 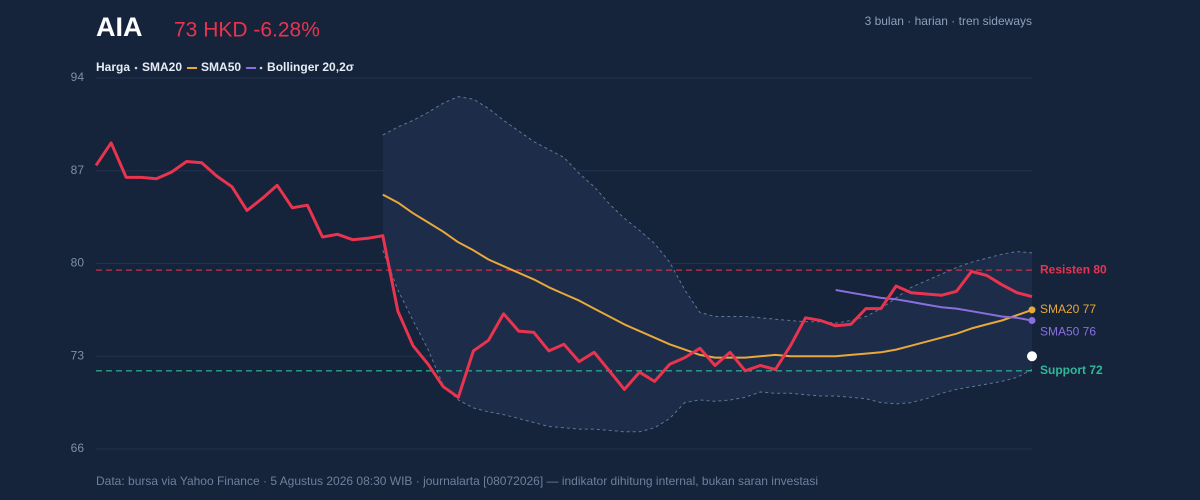 What do you see at coordinates (78, 170) in the screenshot?
I see `y-tick-label: 87` at bounding box center [78, 170].